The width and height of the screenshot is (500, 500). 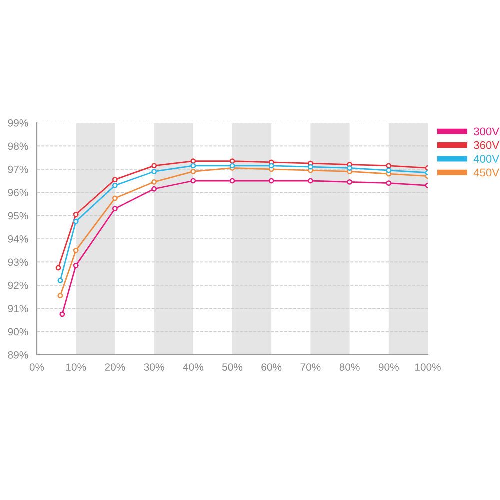 I want to click on y-tick-label: 92%, so click(x=18, y=286).